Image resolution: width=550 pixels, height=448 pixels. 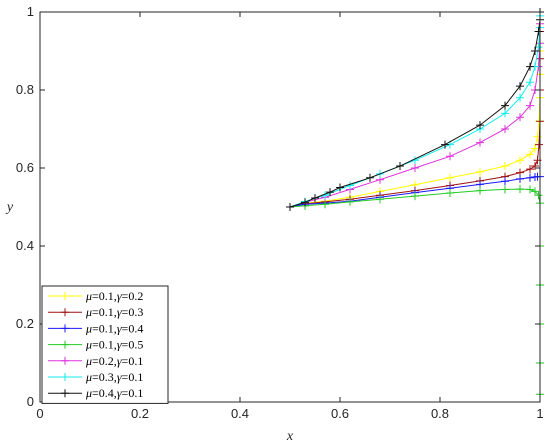 What do you see at coordinates (39, 413) in the screenshot?
I see `x-tick-label: 0` at bounding box center [39, 413].